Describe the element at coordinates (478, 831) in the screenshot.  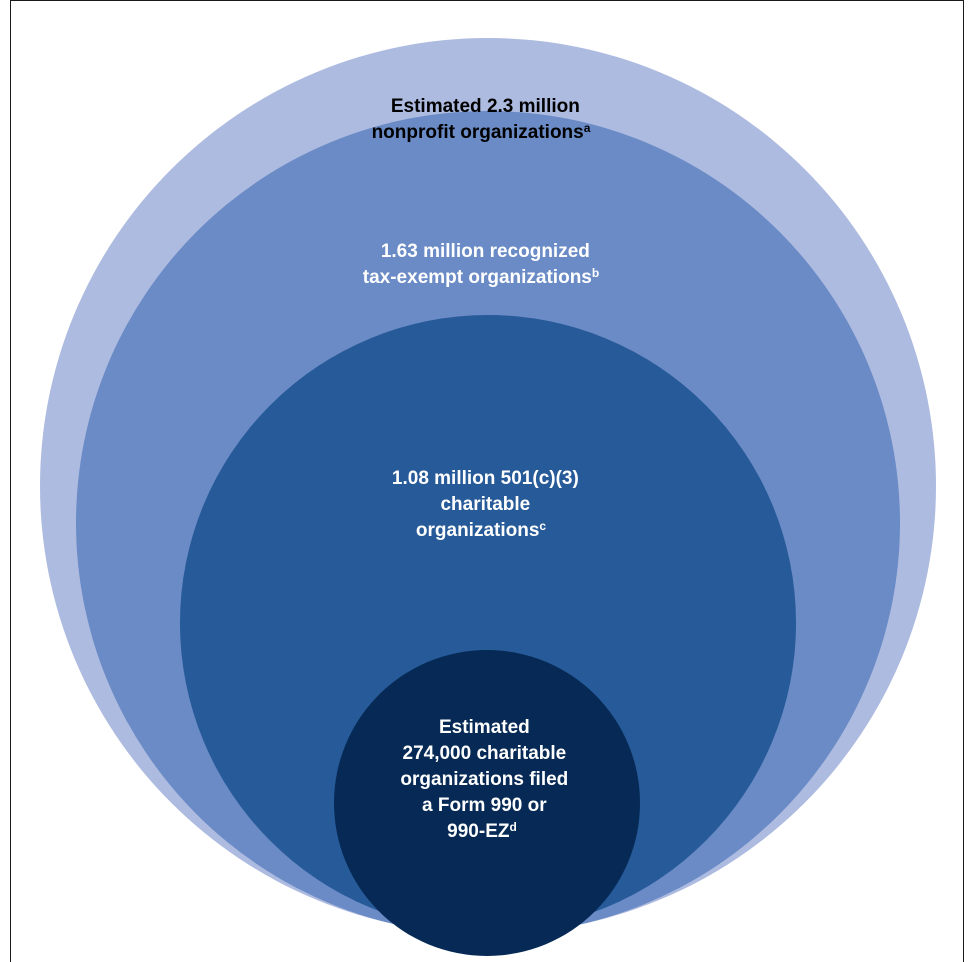
I see `label-line: 990-EZ` at that location.